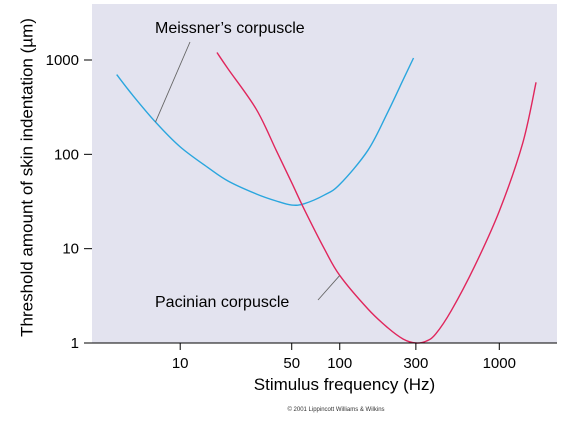  Describe the element at coordinates (335, 409) in the screenshot. I see `copyright-credit: © 2001 Lippincott Williams & Wilkins` at that location.